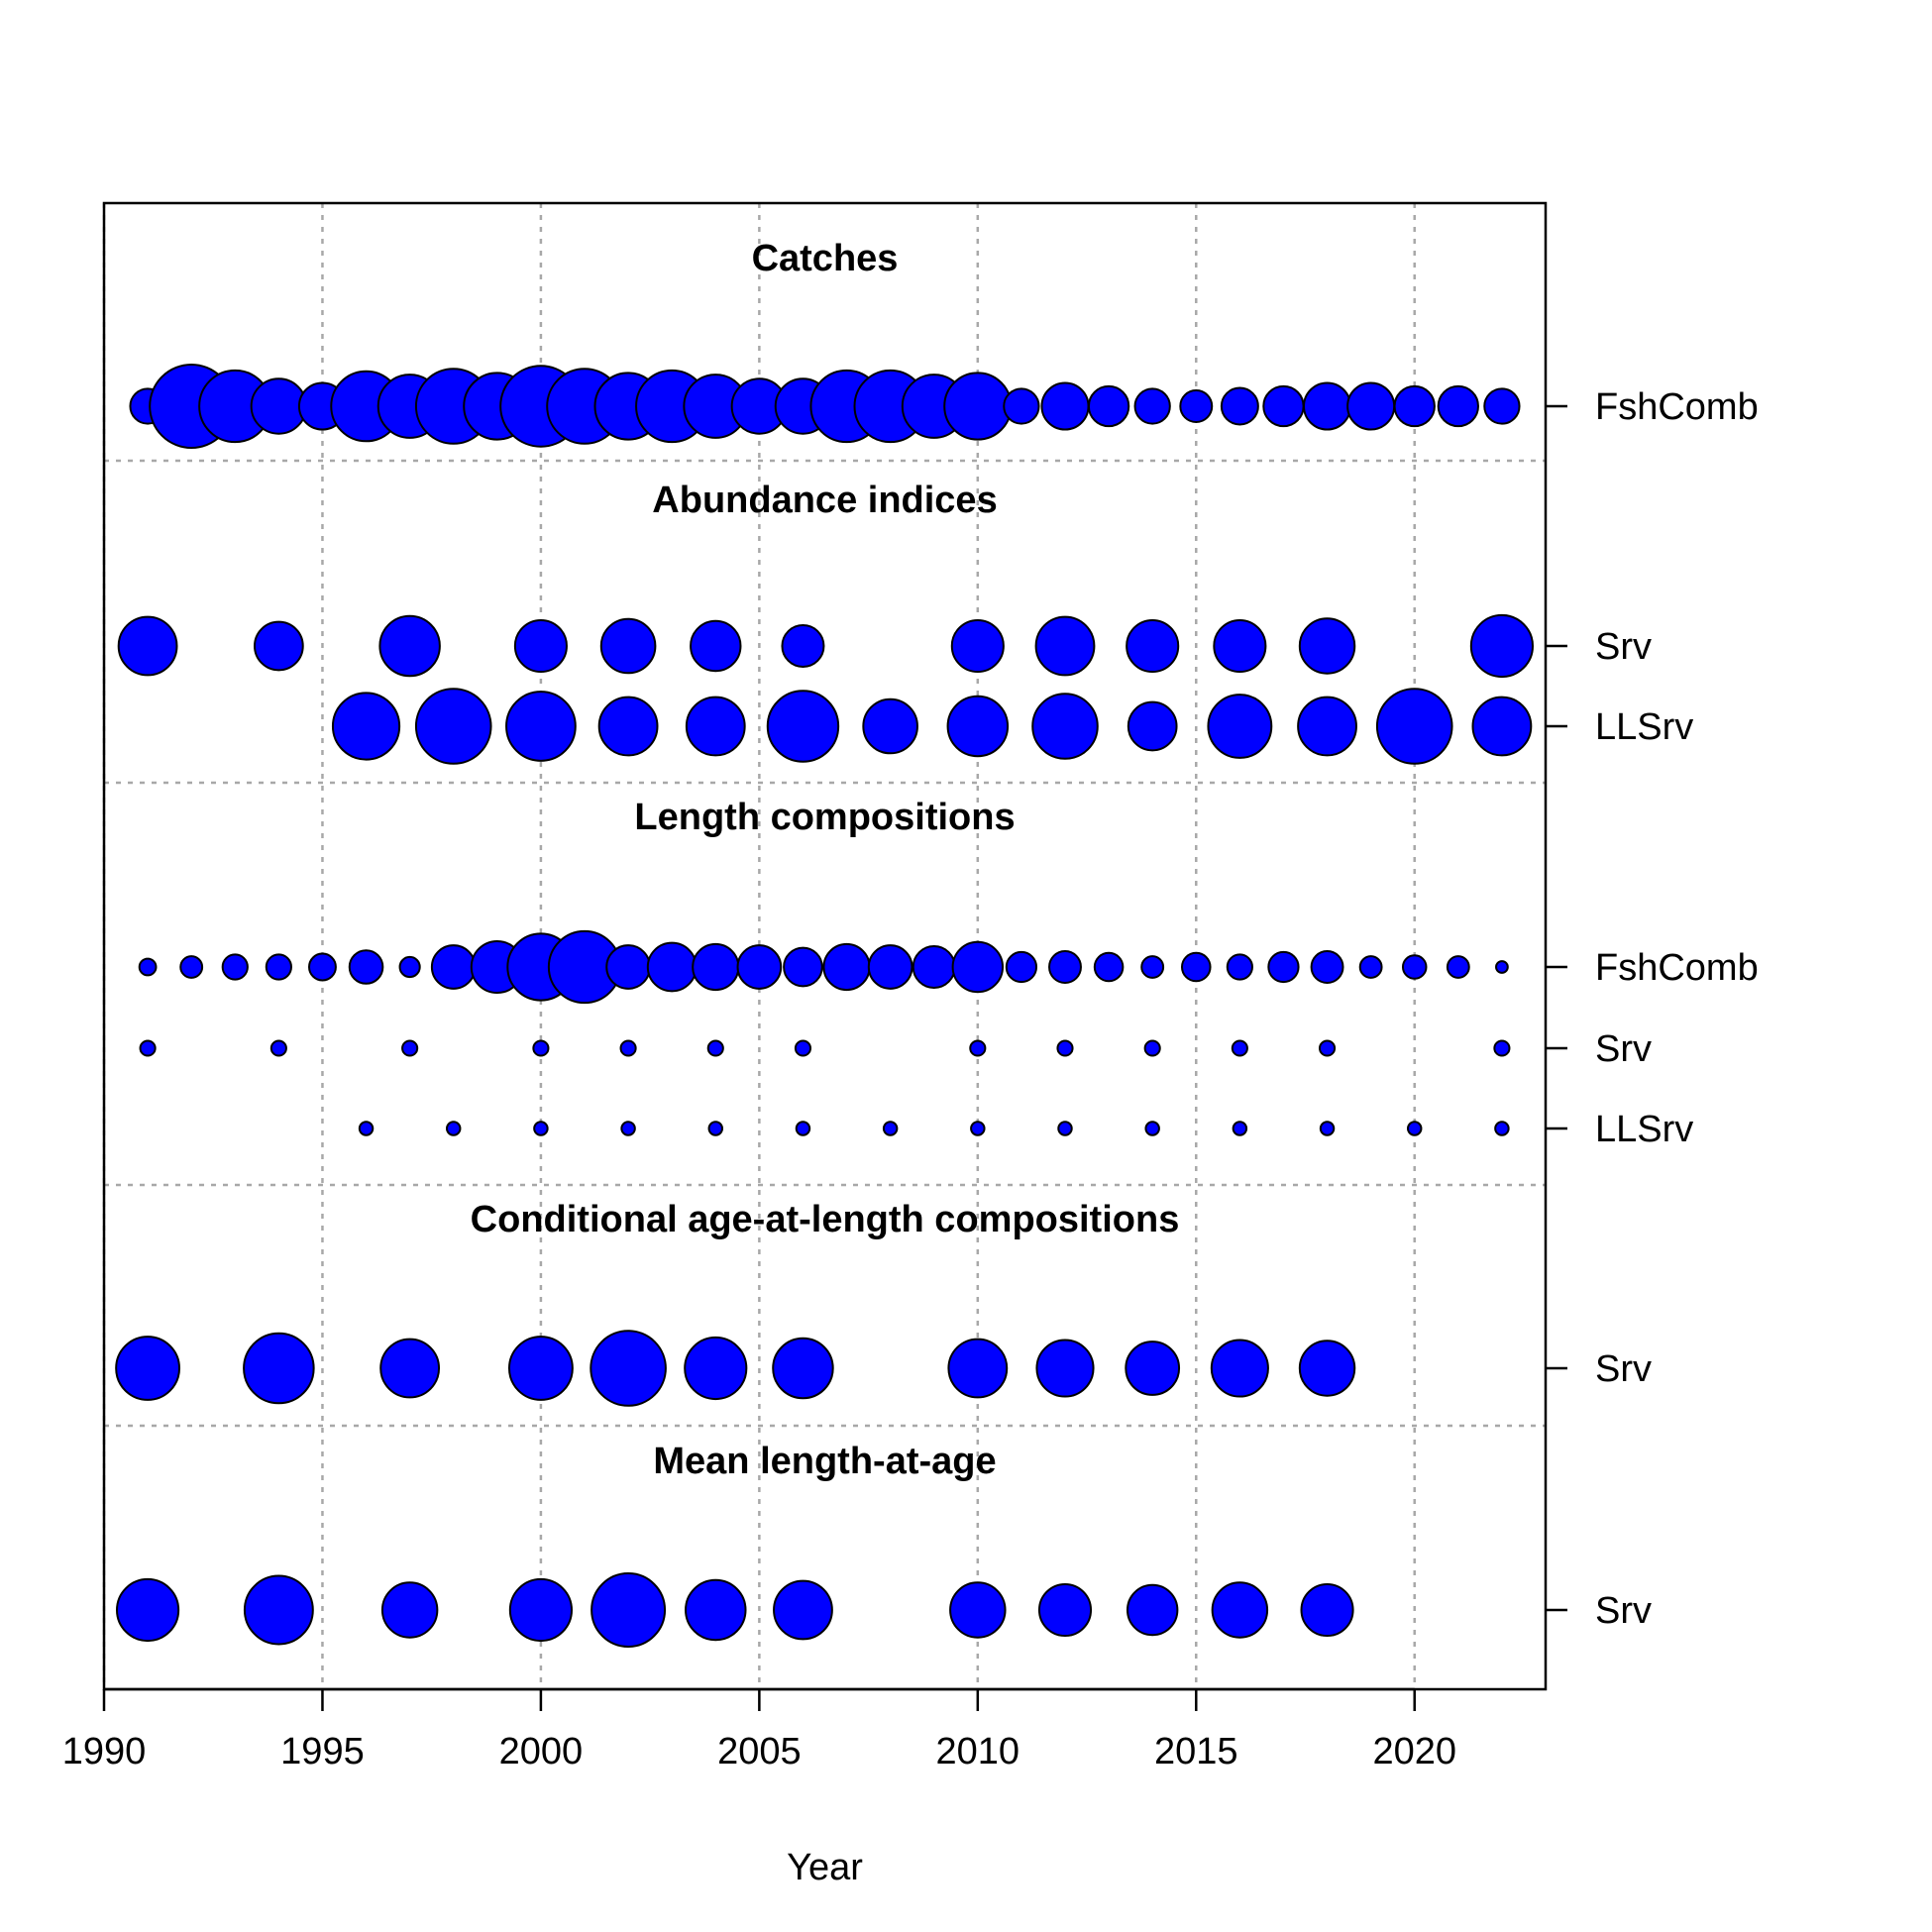  What do you see at coordinates (735, 1303) in the screenshot?
I see `chart-section: Conditional age-at-length compositions` at bounding box center [735, 1303].